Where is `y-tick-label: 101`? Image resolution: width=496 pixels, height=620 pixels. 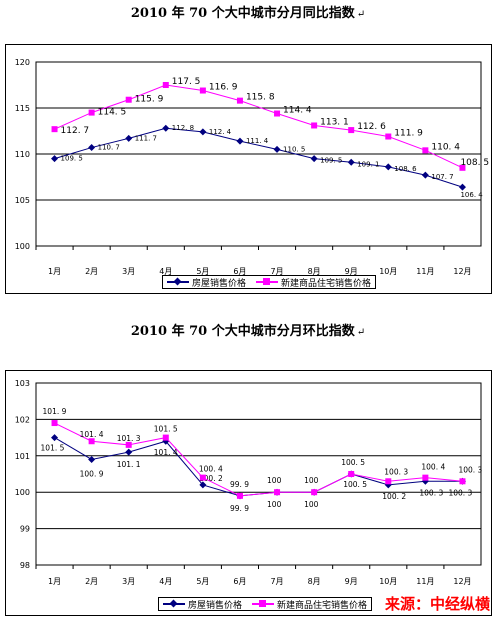
y-tick-label: 101 is located at coordinates (22, 456).